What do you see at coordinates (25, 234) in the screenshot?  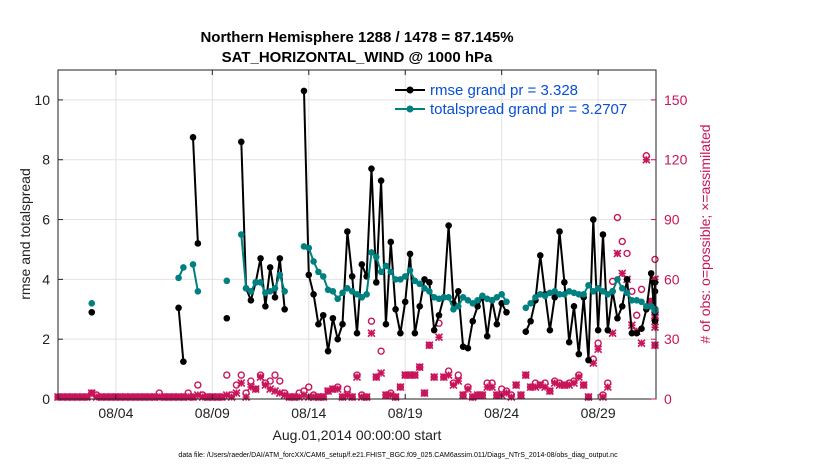 I see `left-axis-label: rmse and totalspread` at bounding box center [25, 234].